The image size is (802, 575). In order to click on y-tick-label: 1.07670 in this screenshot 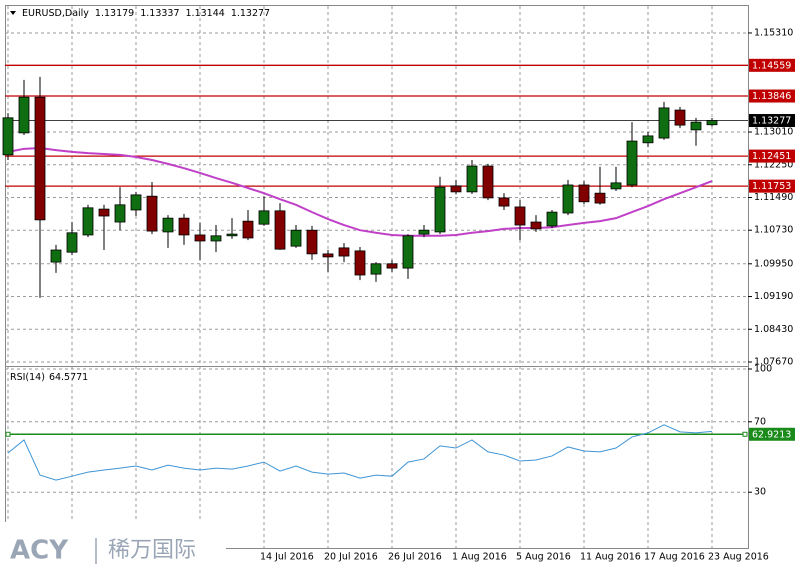, I will do `click(773, 361)`.